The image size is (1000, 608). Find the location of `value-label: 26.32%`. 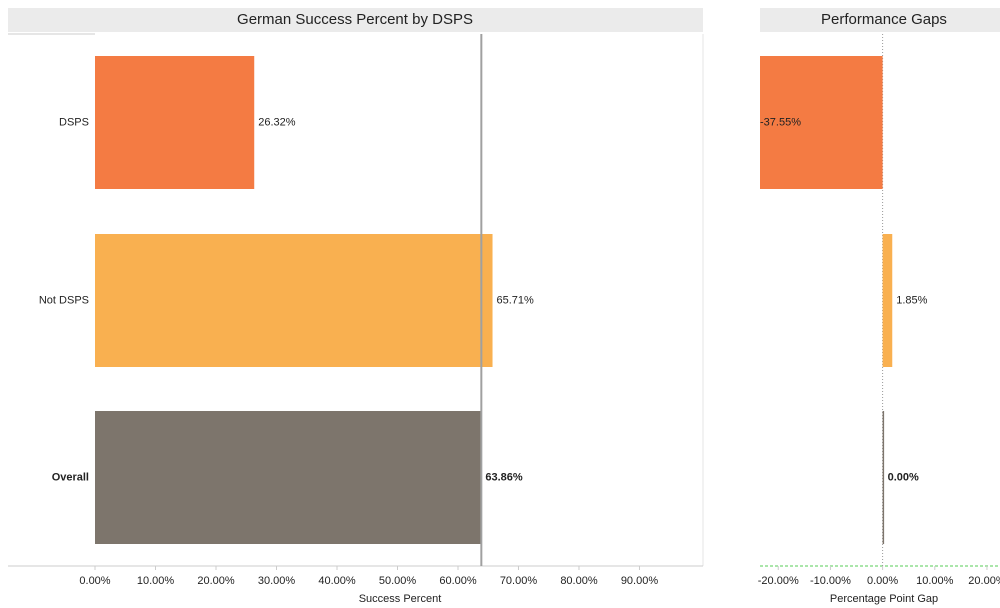

value-label: 26.32% is located at coordinates (277, 122).